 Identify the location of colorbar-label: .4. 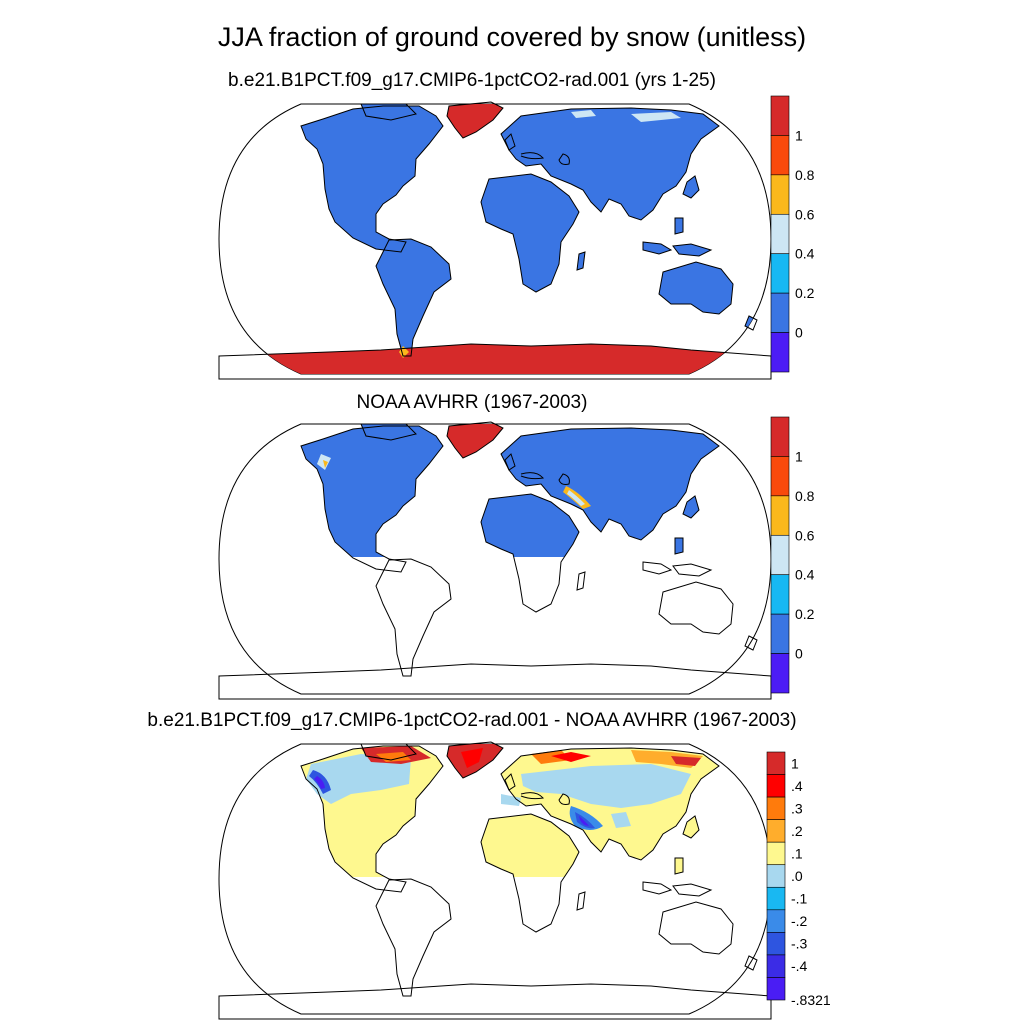
(797, 786).